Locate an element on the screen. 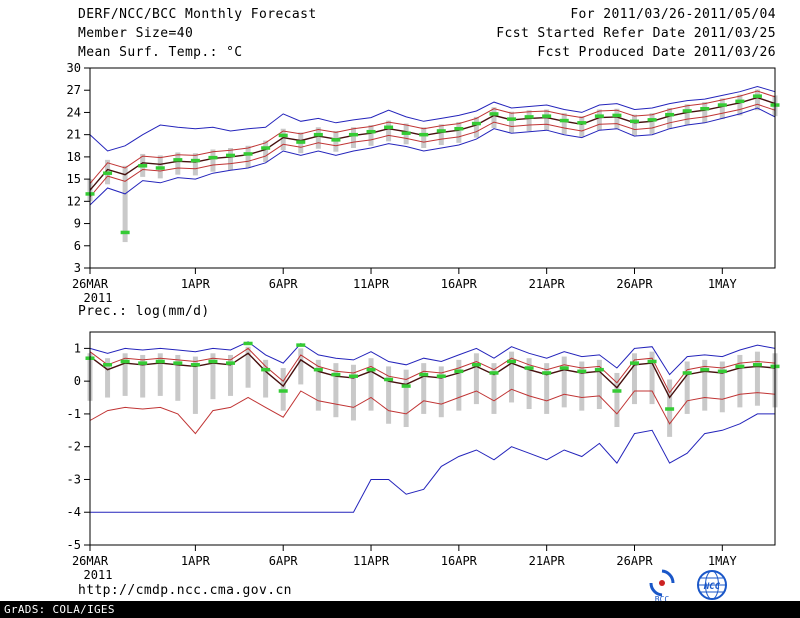 The image size is (800, 618). y-tick-label: -3 is located at coordinates (74, 479).